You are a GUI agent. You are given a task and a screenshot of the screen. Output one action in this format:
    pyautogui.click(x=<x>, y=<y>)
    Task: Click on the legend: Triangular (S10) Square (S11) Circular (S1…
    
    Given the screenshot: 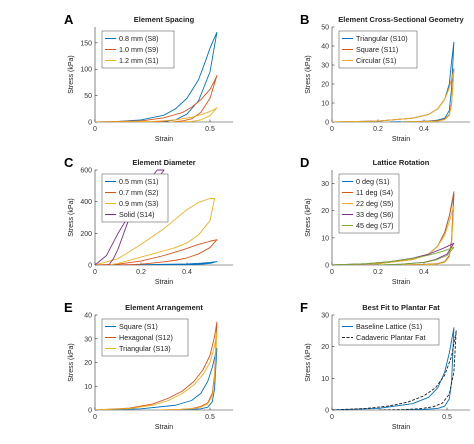 What is the action you would take?
    pyautogui.click(x=378, y=49)
    